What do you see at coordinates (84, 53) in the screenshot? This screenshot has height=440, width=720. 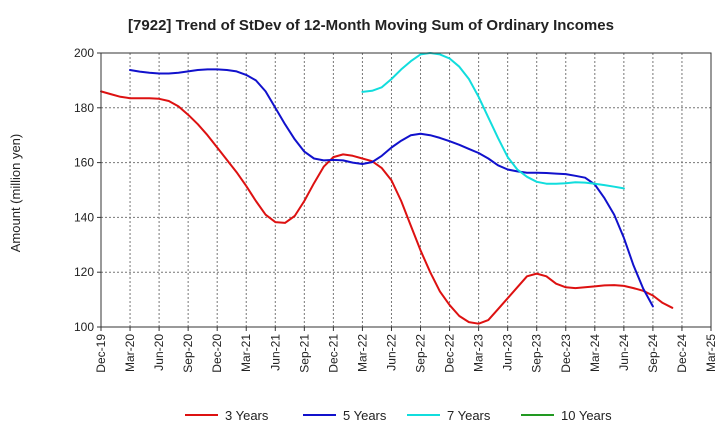 I see `y-tick-label: 200` at bounding box center [84, 53].